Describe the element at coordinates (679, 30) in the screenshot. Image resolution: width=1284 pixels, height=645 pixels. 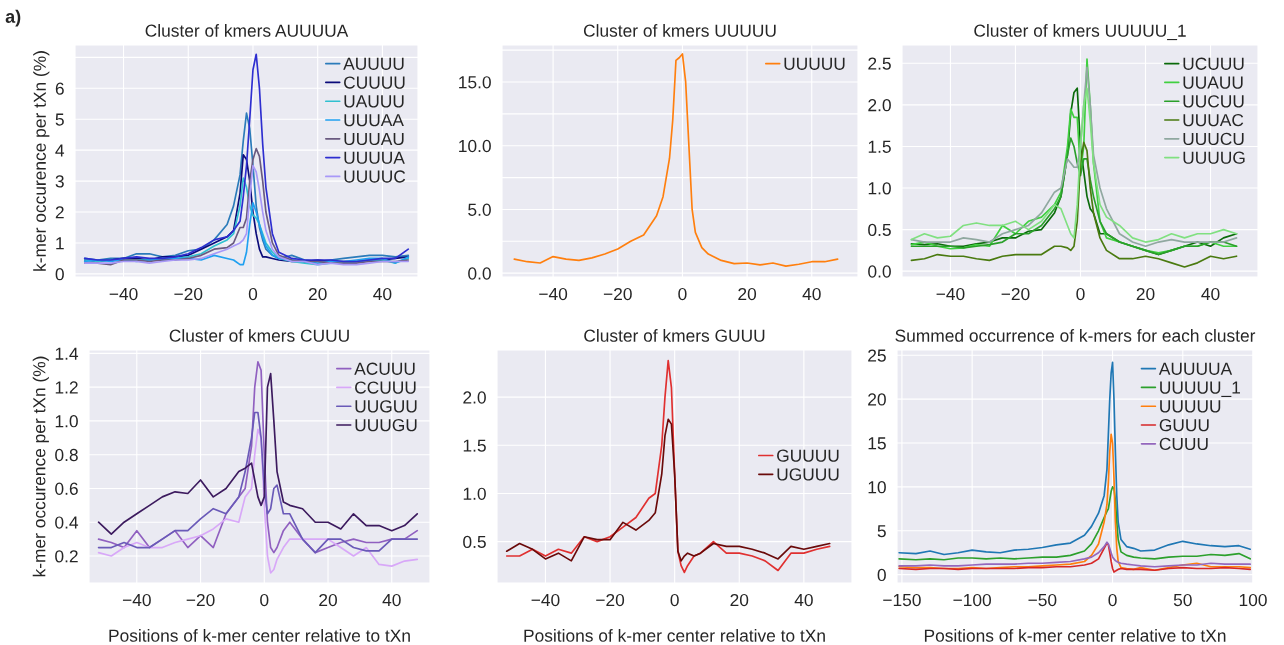
I see `chart-title: Cluster of kmers UUUUU` at that location.